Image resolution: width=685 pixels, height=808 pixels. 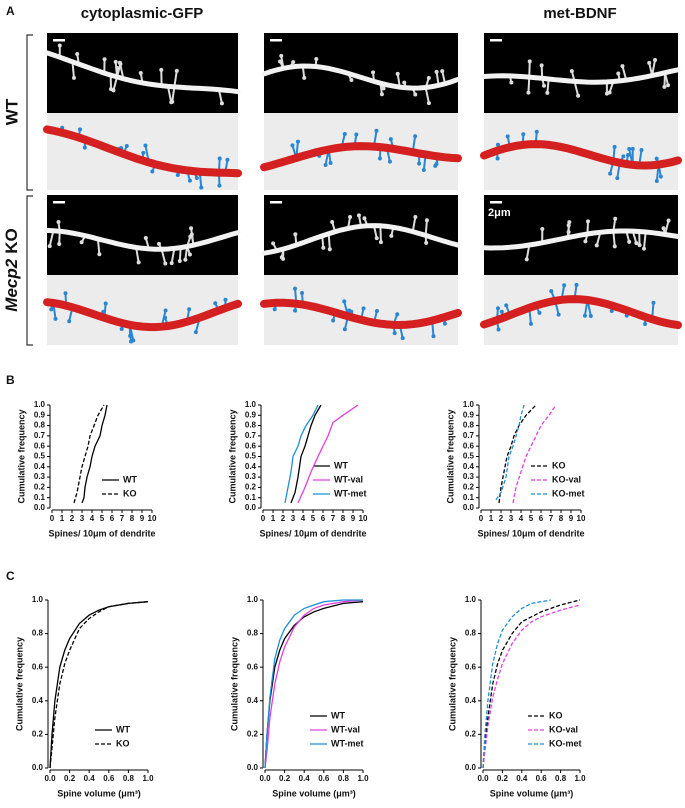 I want to click on row-bracket, so click(x=29, y=270).